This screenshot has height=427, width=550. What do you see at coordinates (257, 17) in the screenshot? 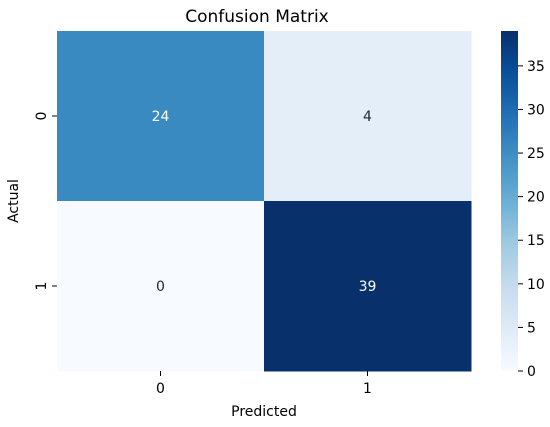
I see `chart-title: Confusion Matrix` at bounding box center [257, 17].